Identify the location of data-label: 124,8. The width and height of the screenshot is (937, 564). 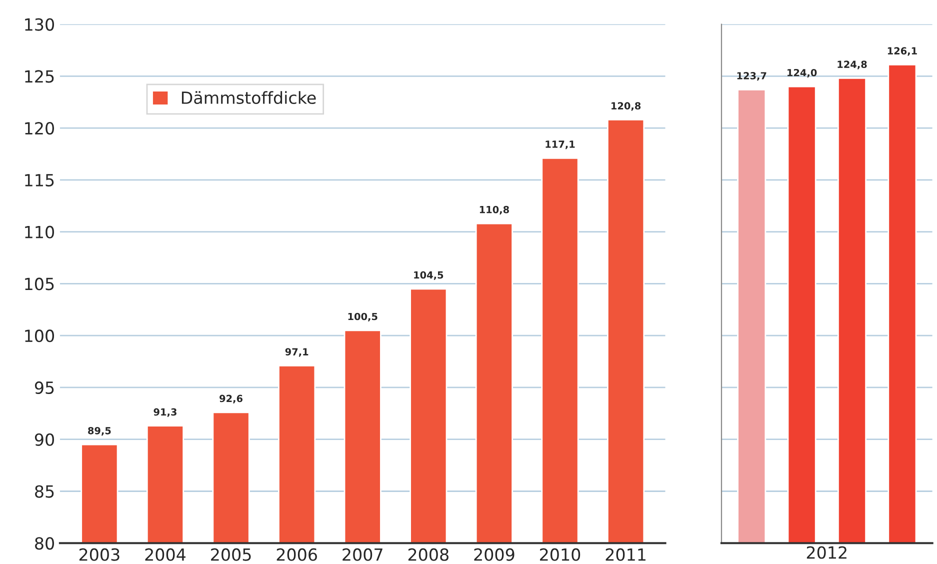
(852, 65).